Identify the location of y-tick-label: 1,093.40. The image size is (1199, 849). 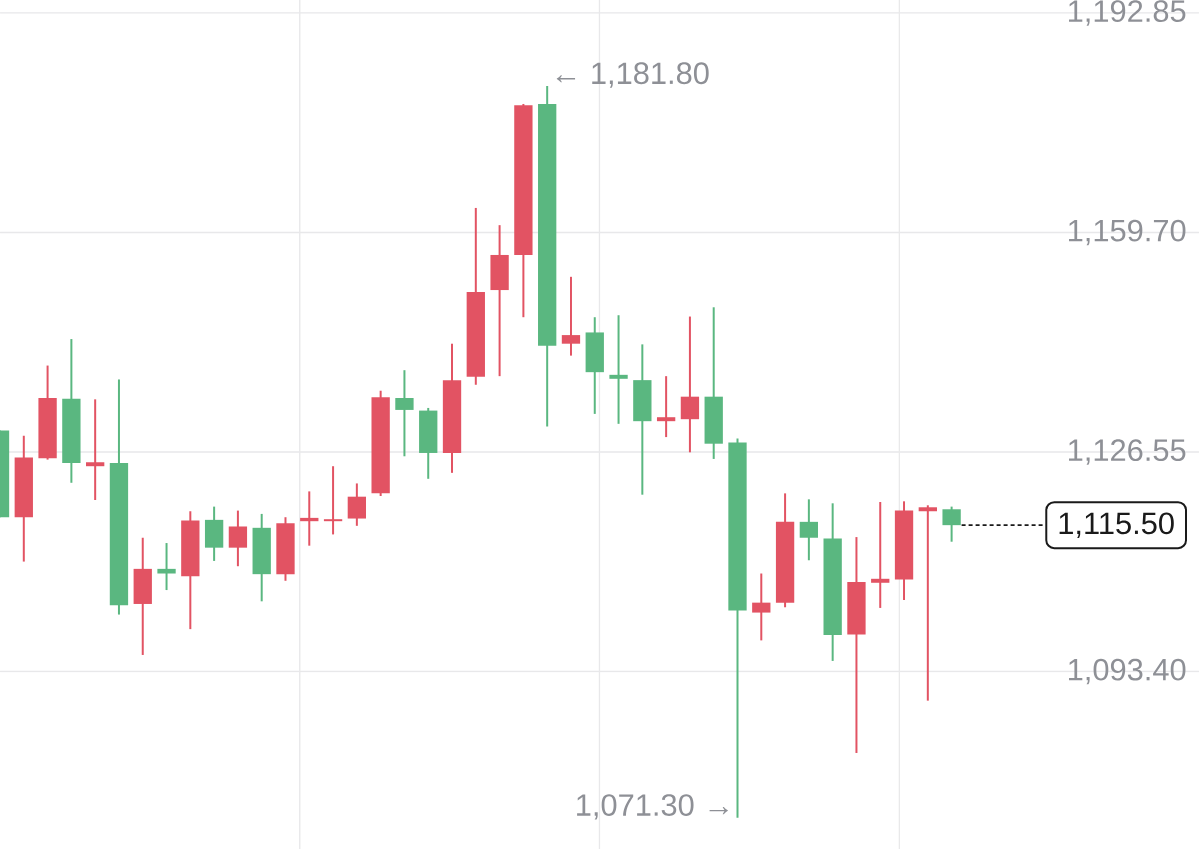
(1127, 671).